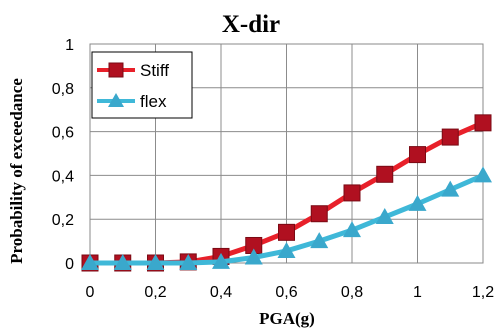  What do you see at coordinates (286, 292) in the screenshot?
I see `x-tick-label: 0,6` at bounding box center [286, 292].